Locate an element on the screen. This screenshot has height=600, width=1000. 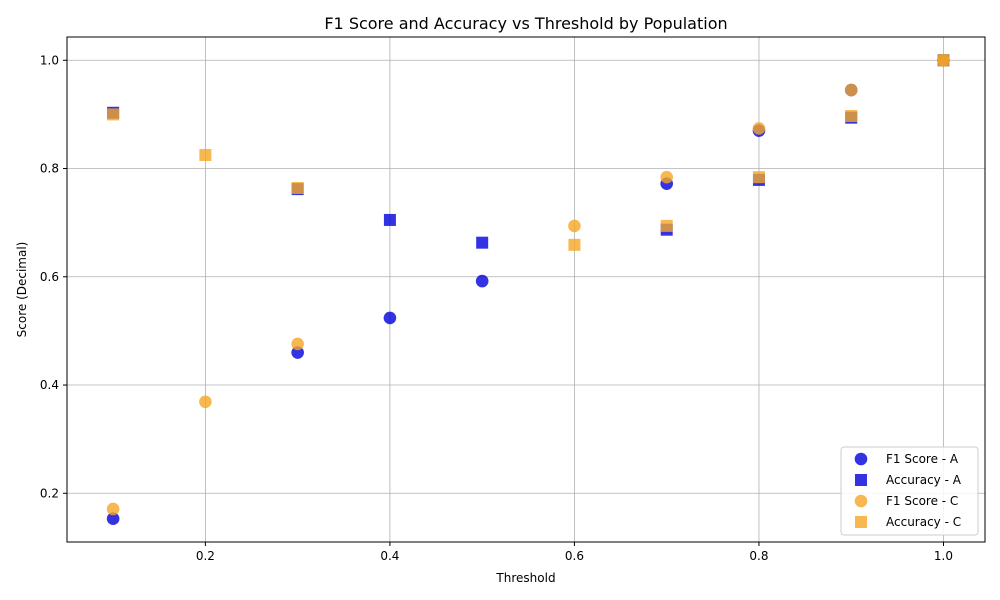
legend-item: F1 Score - C is located at coordinates (906, 501).